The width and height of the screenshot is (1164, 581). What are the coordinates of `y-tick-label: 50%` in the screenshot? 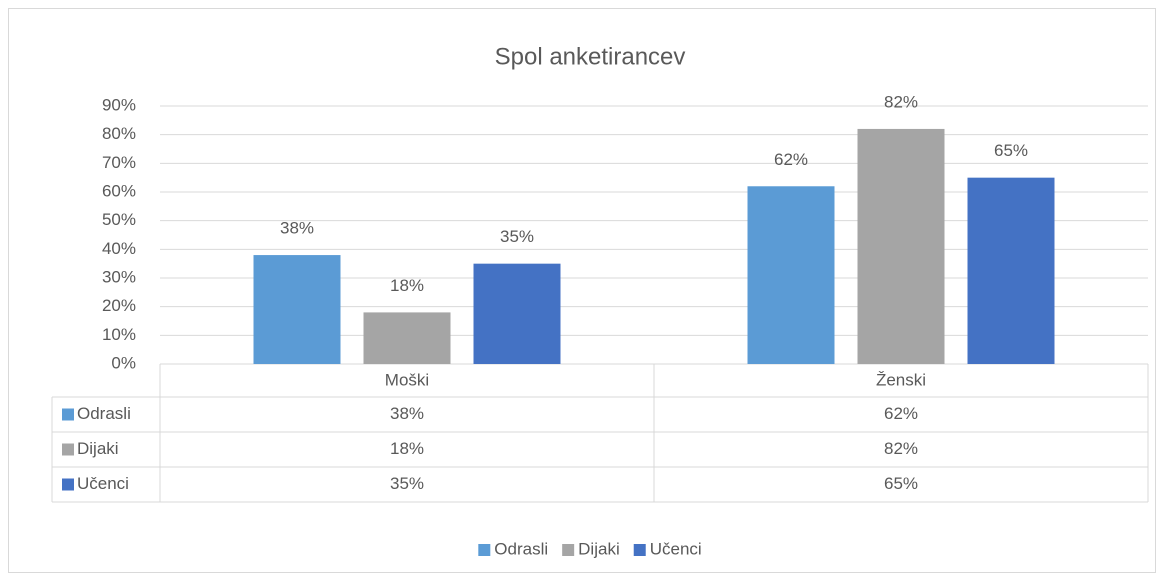 It's located at (119, 219).